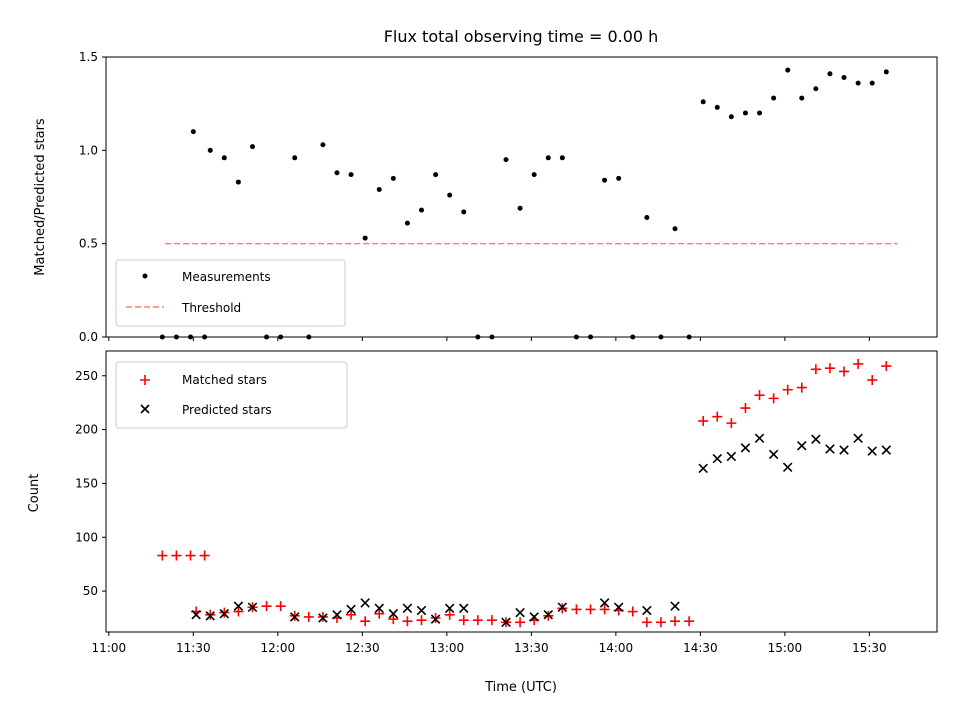  Describe the element at coordinates (226, 277) in the screenshot. I see `legend-measurements-label: Measurements` at that location.